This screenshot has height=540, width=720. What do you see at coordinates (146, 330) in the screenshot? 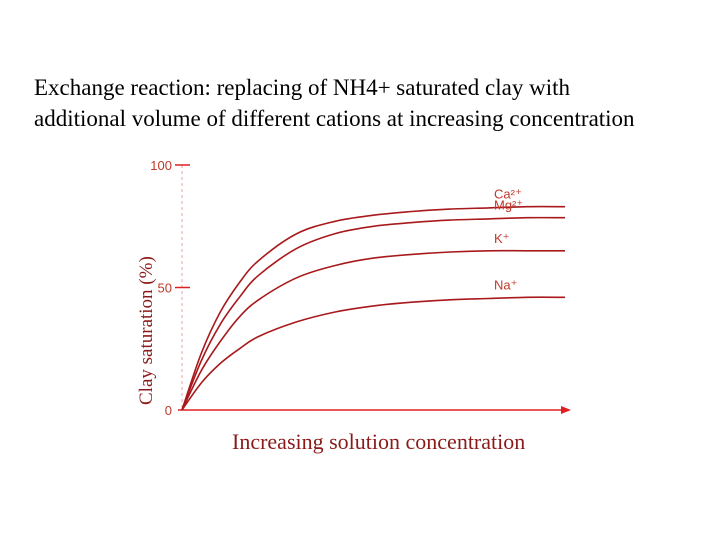
I see `y-axis-label: Clay saturation (%)` at bounding box center [146, 330].